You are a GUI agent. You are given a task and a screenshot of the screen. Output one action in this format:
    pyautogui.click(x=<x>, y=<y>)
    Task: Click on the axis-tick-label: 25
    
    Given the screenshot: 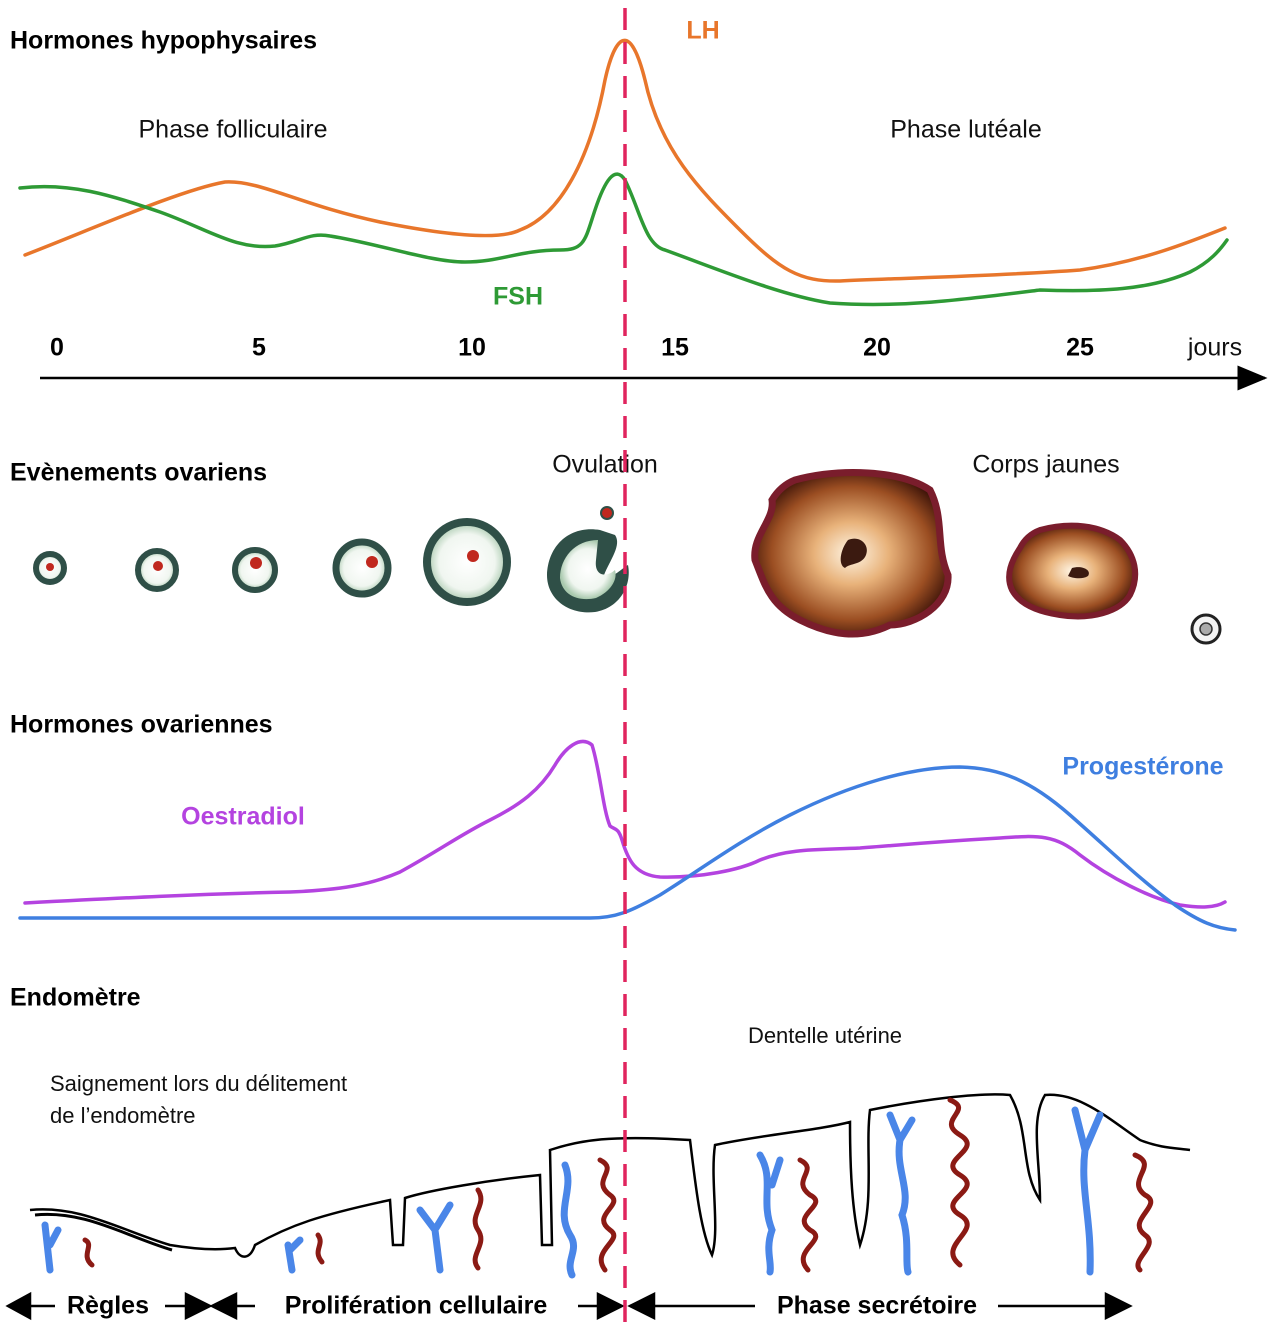 What is the action you would take?
    pyautogui.click(x=1080, y=348)
    